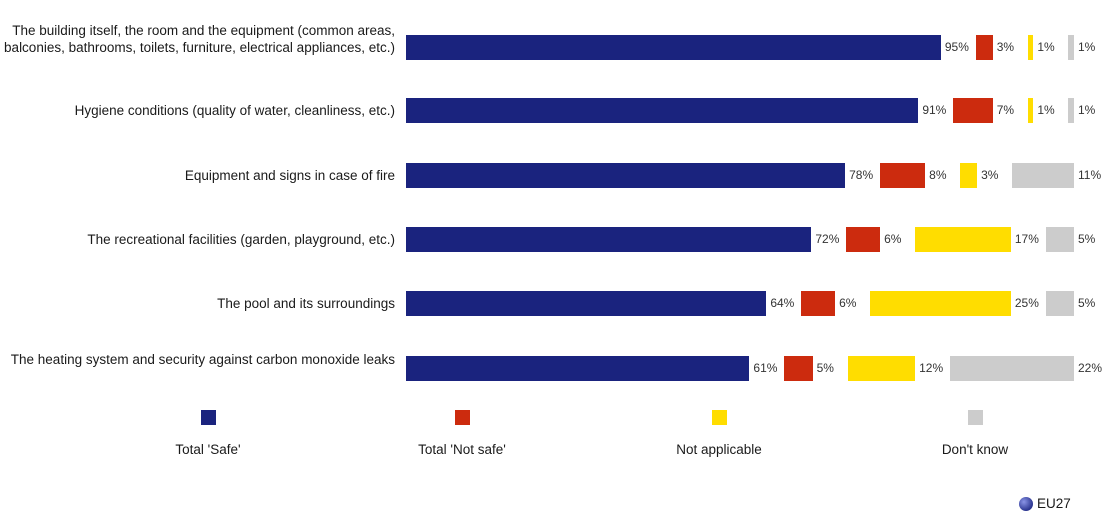 This screenshot has height=511, width=1113. Describe the element at coordinates (782, 303) in the screenshot. I see `value-label: 64%` at that location.